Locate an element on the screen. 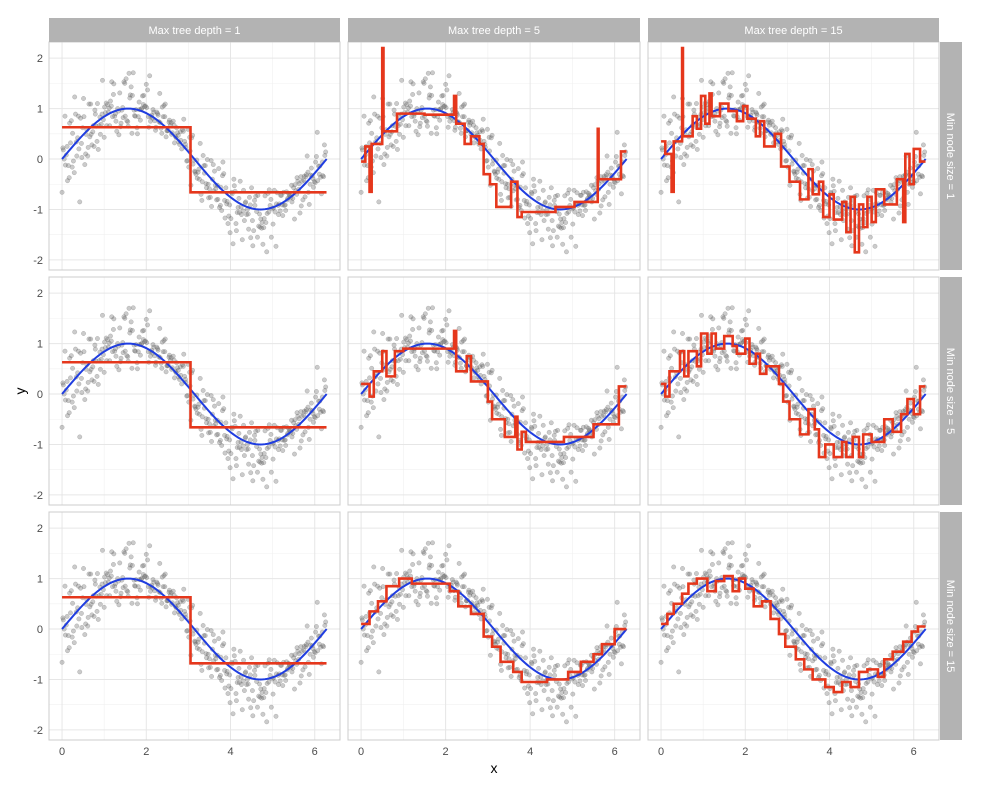 The width and height of the screenshot is (991, 788). x-tick-label: 4 is located at coordinates (530, 752).